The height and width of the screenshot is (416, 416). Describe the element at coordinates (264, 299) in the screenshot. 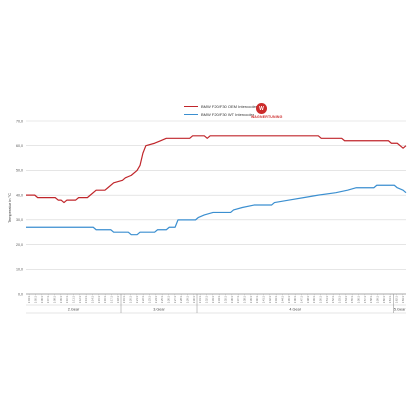

I see `x-tick-label: 1:41:1` at that location.